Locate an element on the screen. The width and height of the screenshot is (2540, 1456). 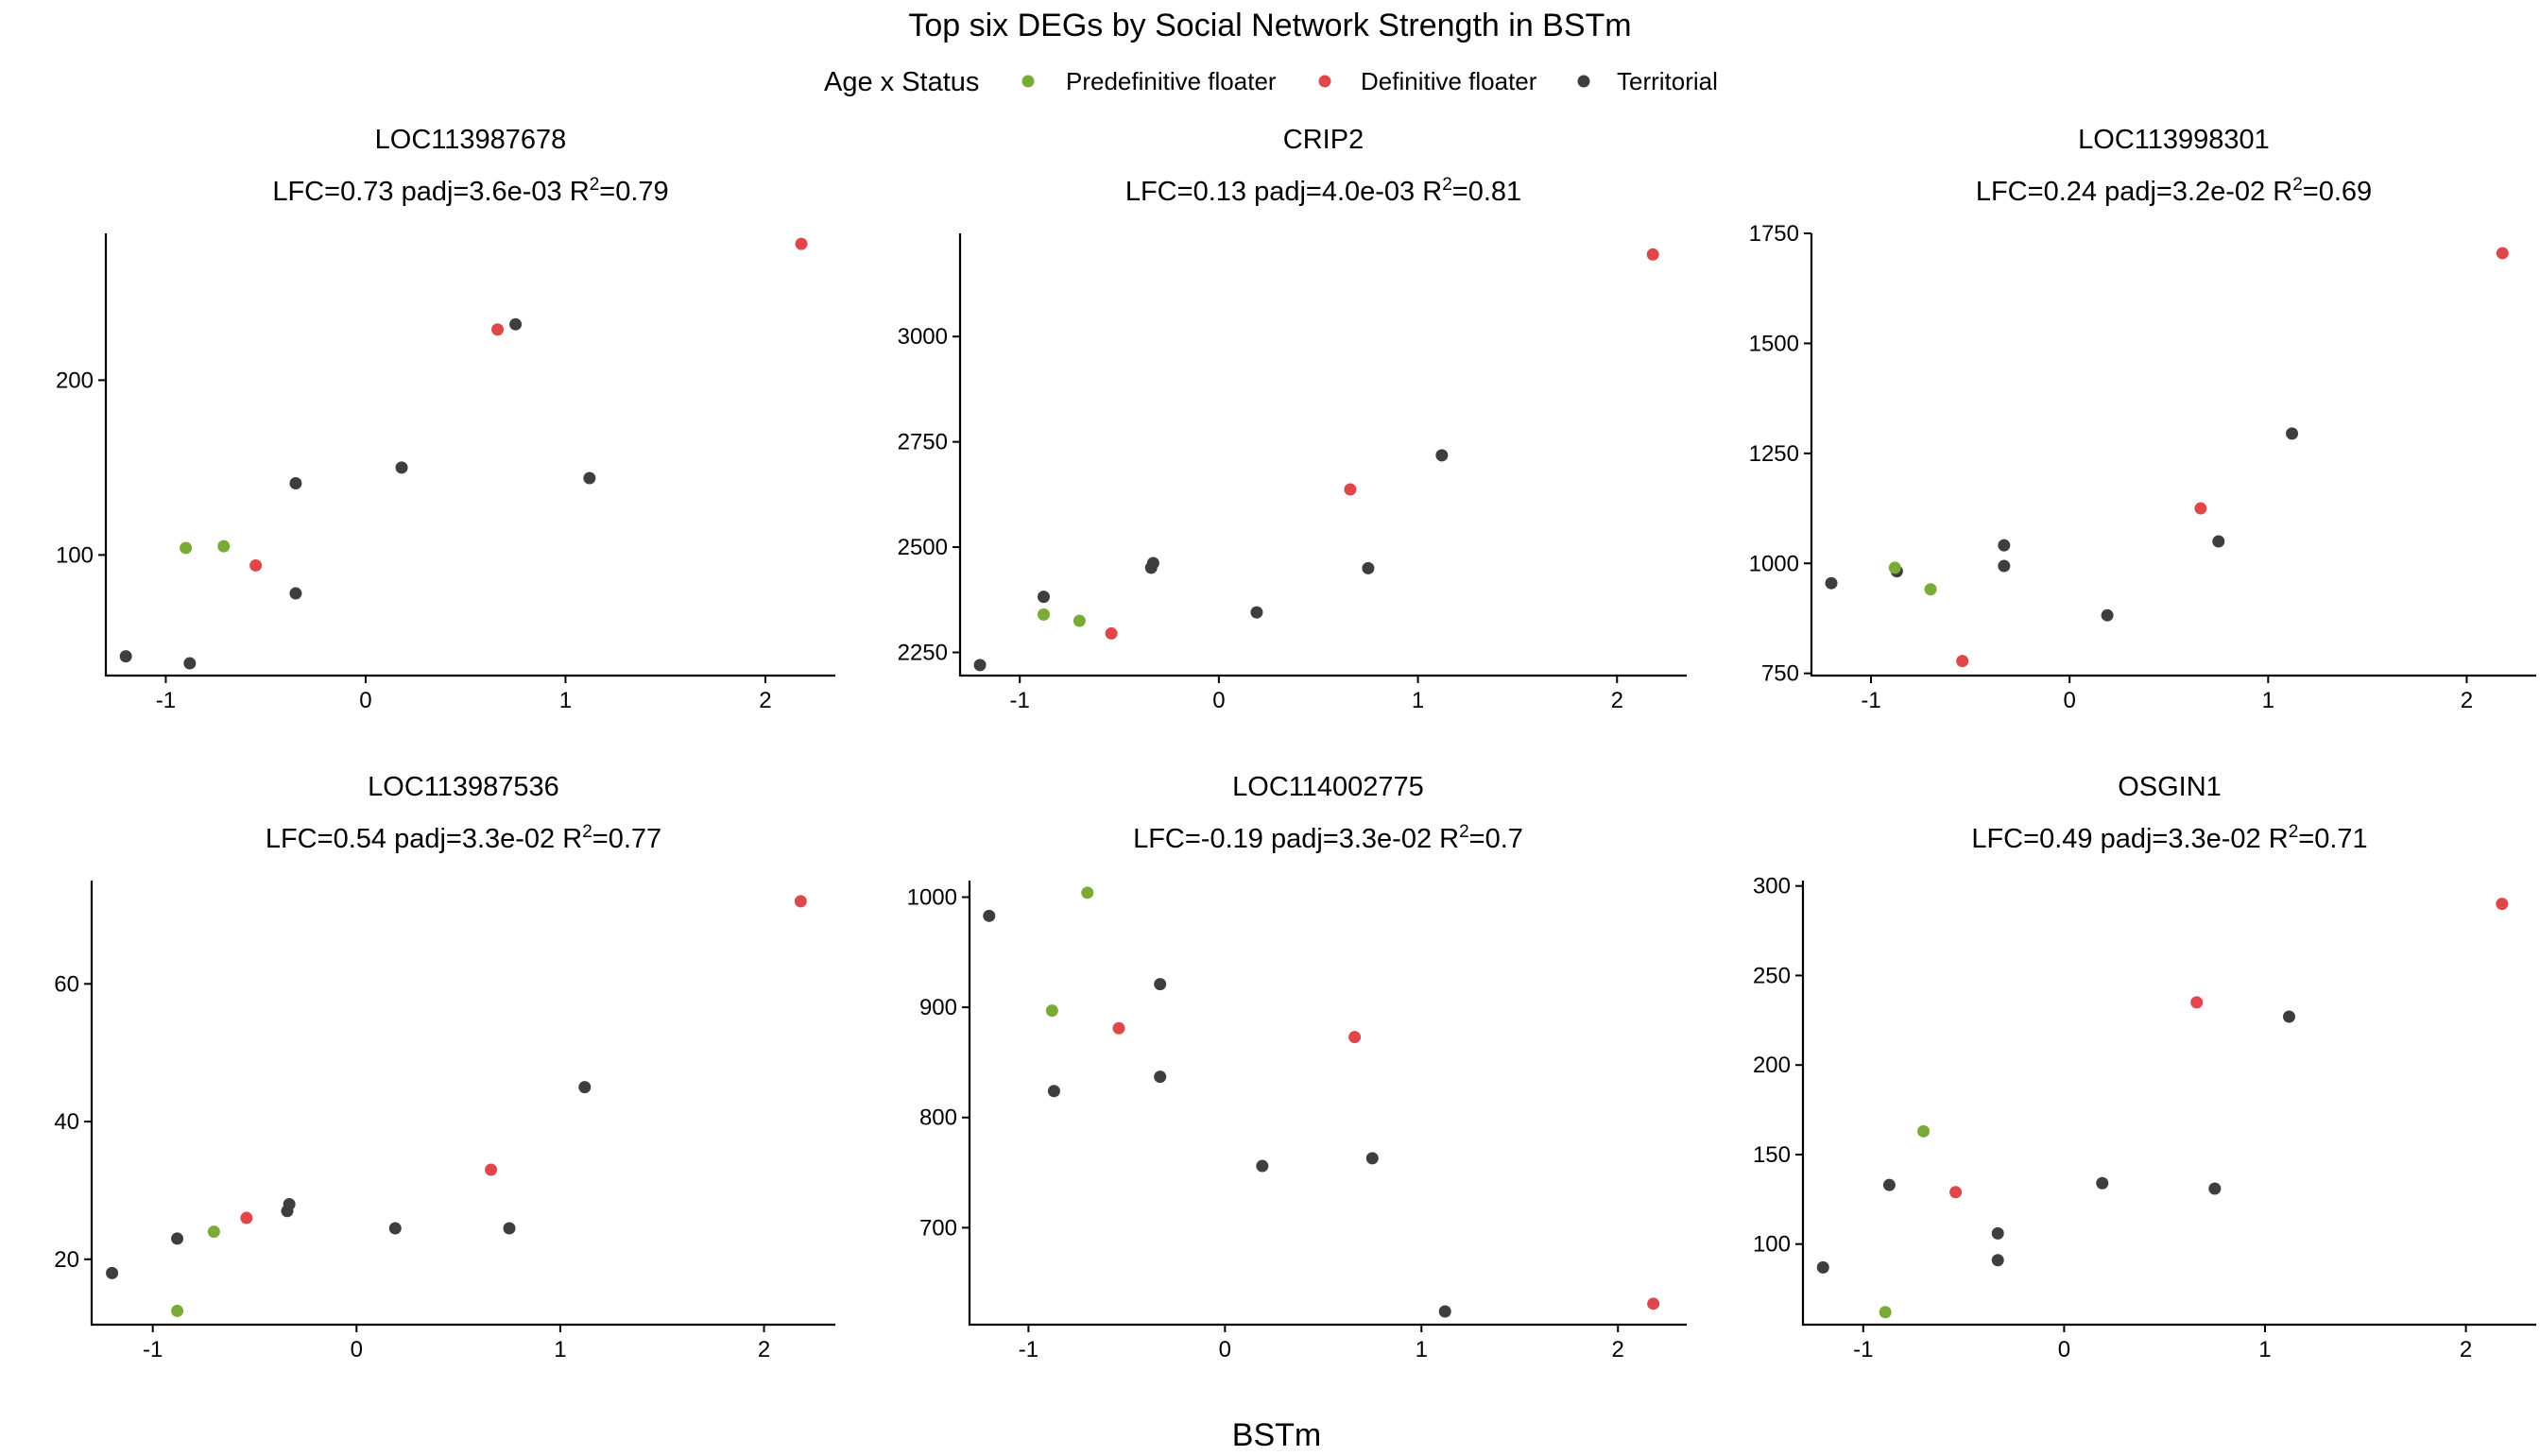
stats-main: LFC=0.54 padj=3.3e-02 R is located at coordinates (424, 839).